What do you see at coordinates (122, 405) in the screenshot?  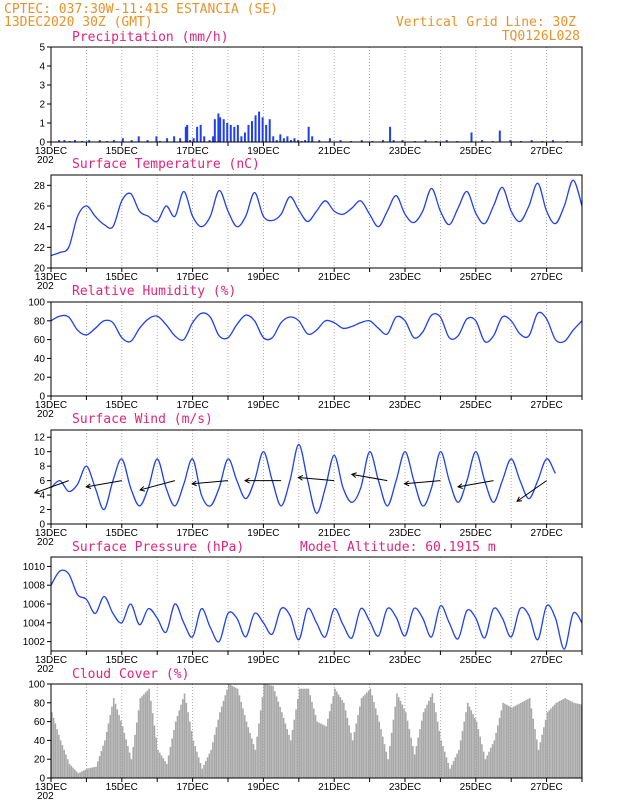 I see `rh-xtick-label: 15DEC` at bounding box center [122, 405].